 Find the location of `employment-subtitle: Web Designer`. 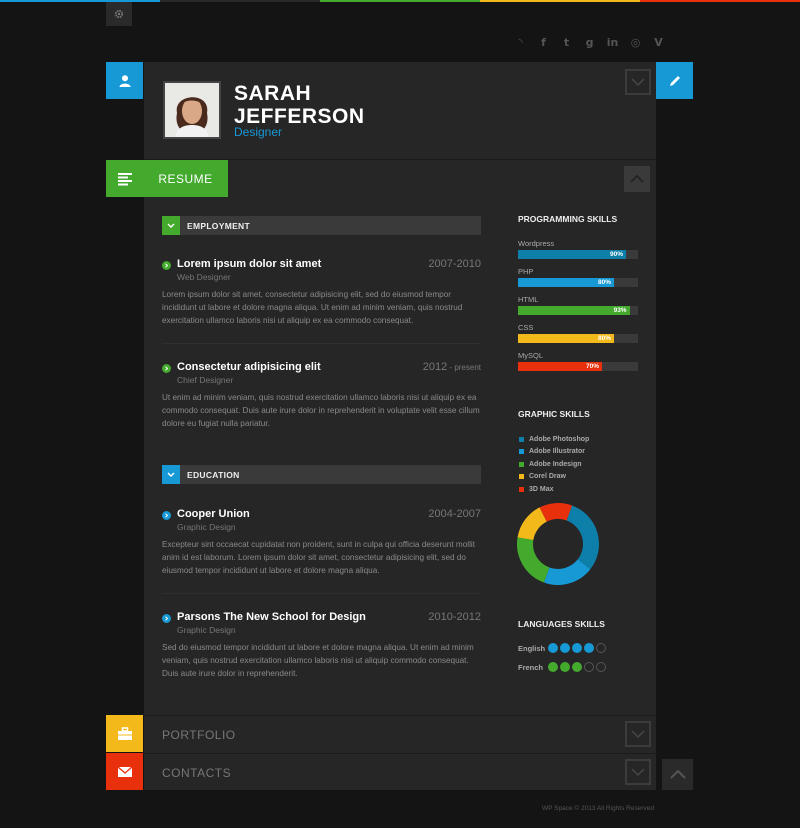

employment-subtitle: Web Designer is located at coordinates (204, 277).